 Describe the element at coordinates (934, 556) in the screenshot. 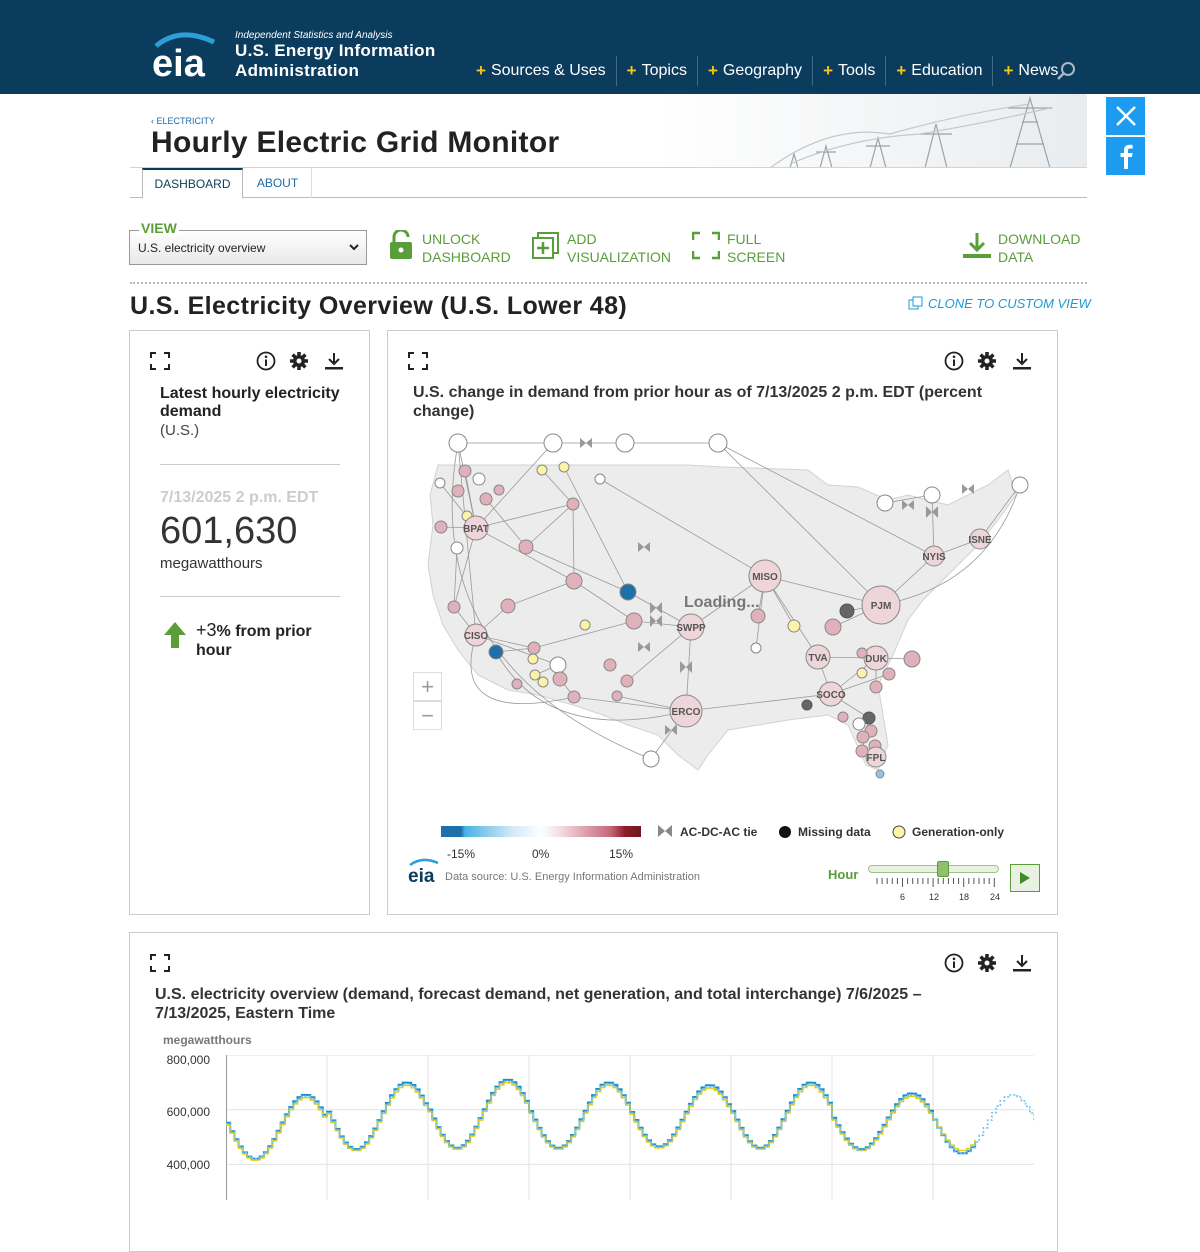

I see `ba-node-nyis: NYIS` at that location.